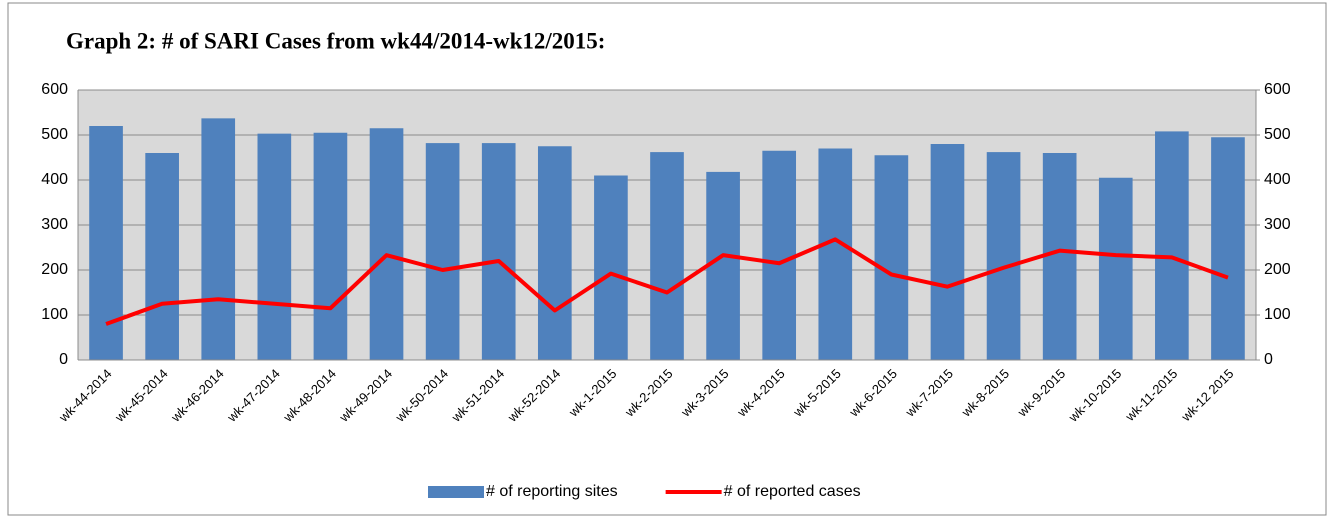 The width and height of the screenshot is (1334, 520). Describe the element at coordinates (456, 492) in the screenshot. I see `legend-swatch` at that location.